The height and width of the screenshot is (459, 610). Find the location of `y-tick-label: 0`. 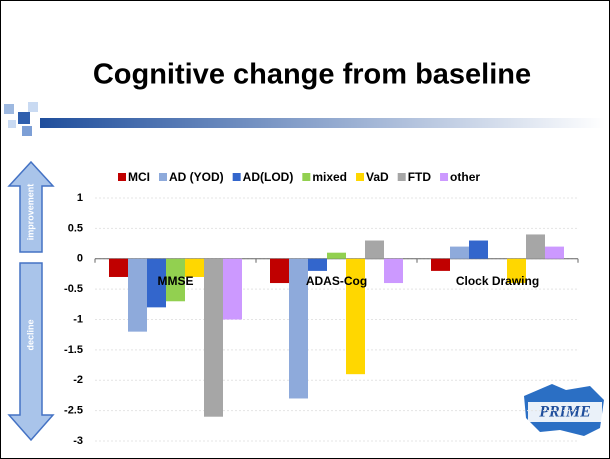

y-tick-label: 0 is located at coordinates (80, 259).